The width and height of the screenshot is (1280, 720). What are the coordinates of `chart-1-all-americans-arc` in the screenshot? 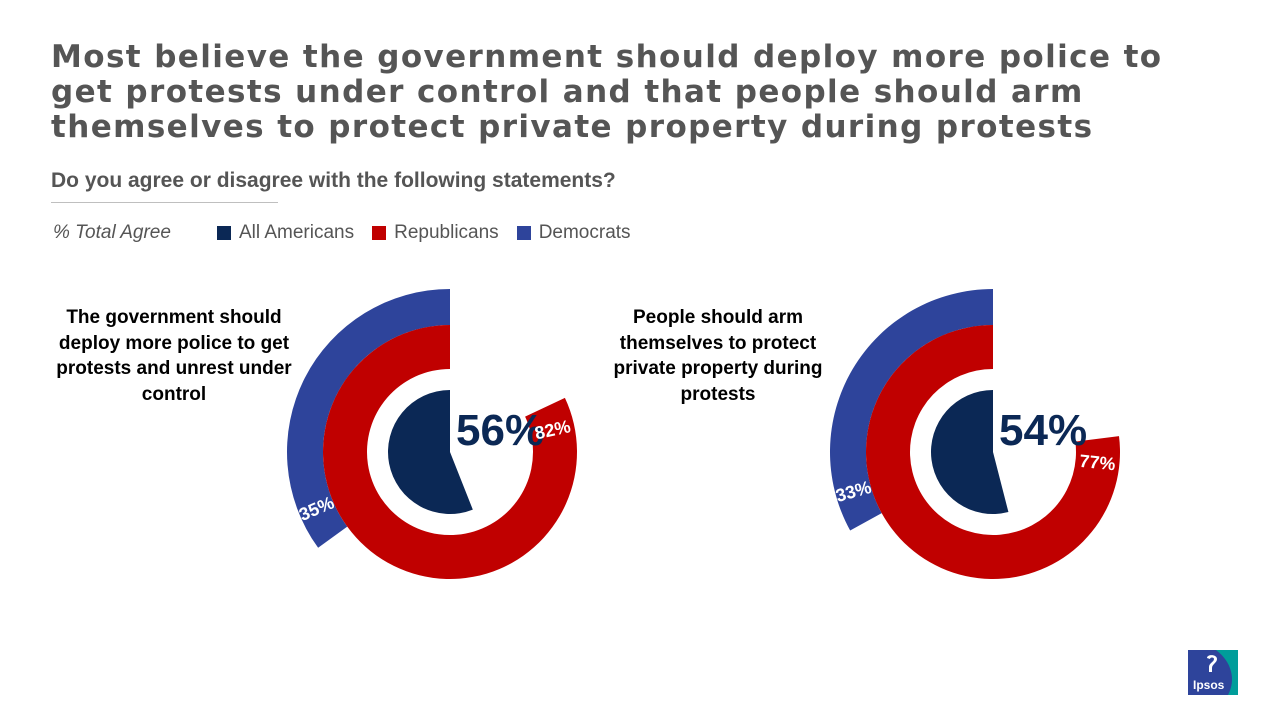 It's located at (430, 452).